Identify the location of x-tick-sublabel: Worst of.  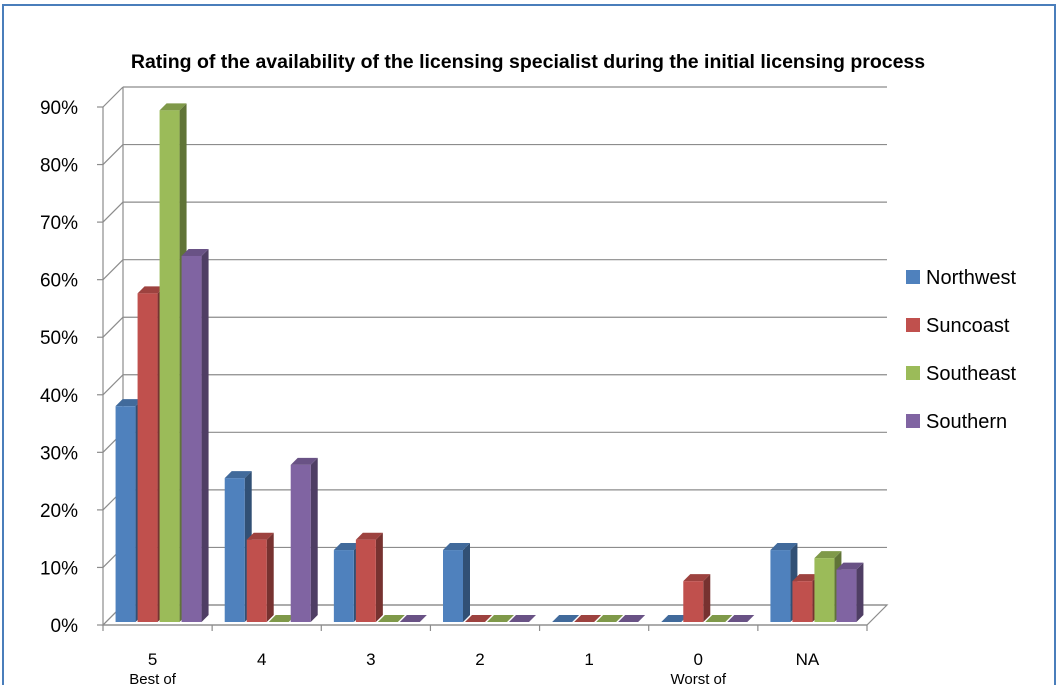
(698, 679).